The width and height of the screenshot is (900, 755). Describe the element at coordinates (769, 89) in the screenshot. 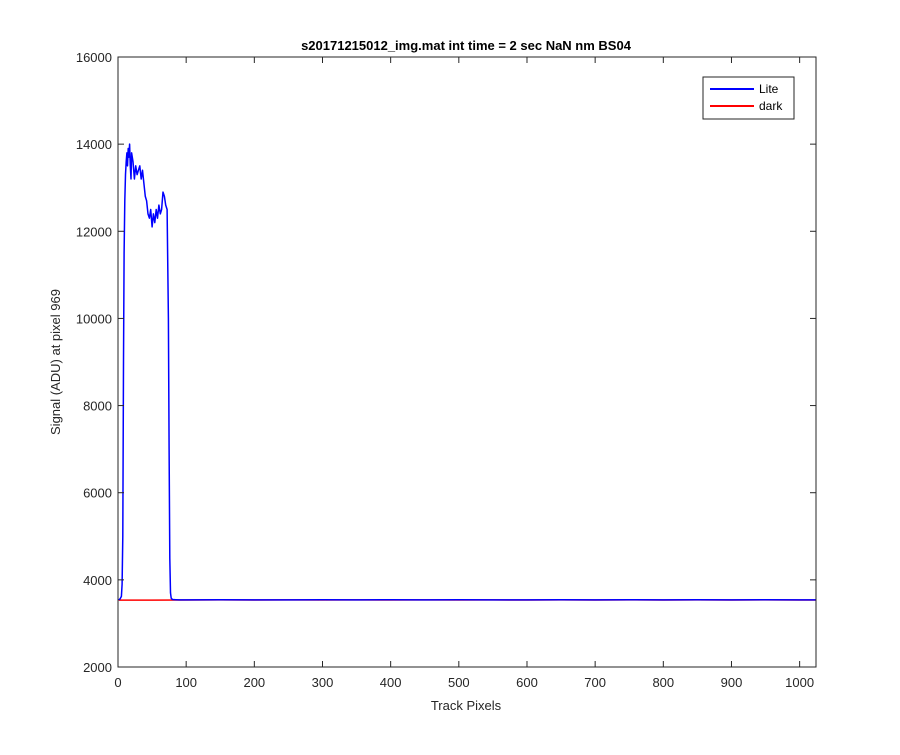

I see `legend-label-lite: Lite` at that location.